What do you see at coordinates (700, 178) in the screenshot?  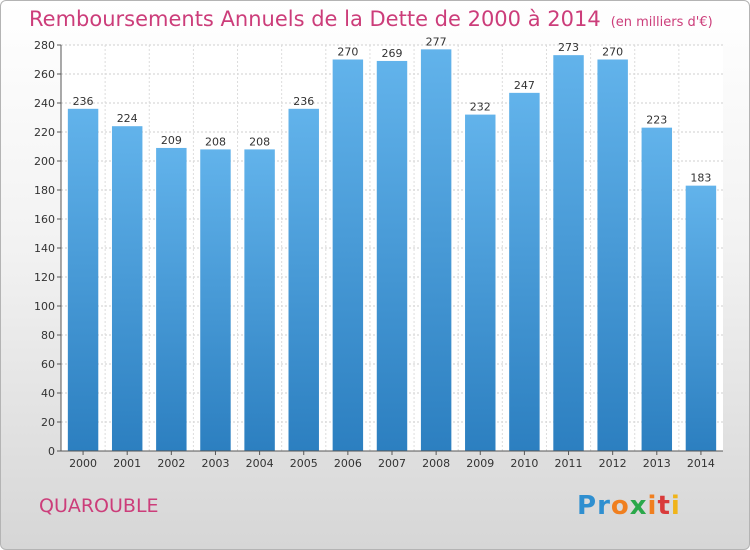 I see `bar-value-label: 183` at bounding box center [700, 178].